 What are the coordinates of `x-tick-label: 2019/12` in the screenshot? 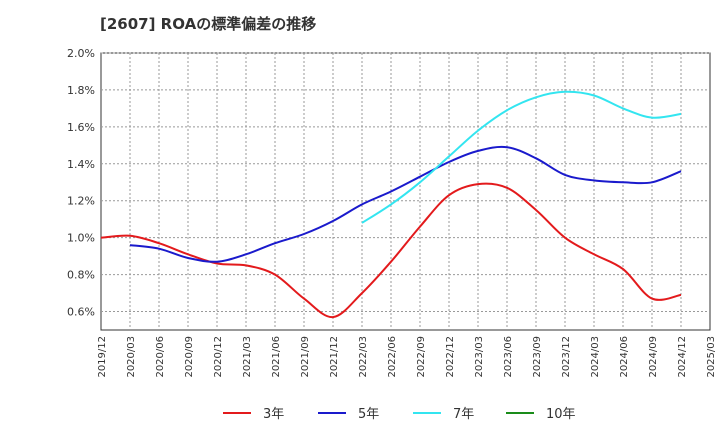 It's located at (102, 357).